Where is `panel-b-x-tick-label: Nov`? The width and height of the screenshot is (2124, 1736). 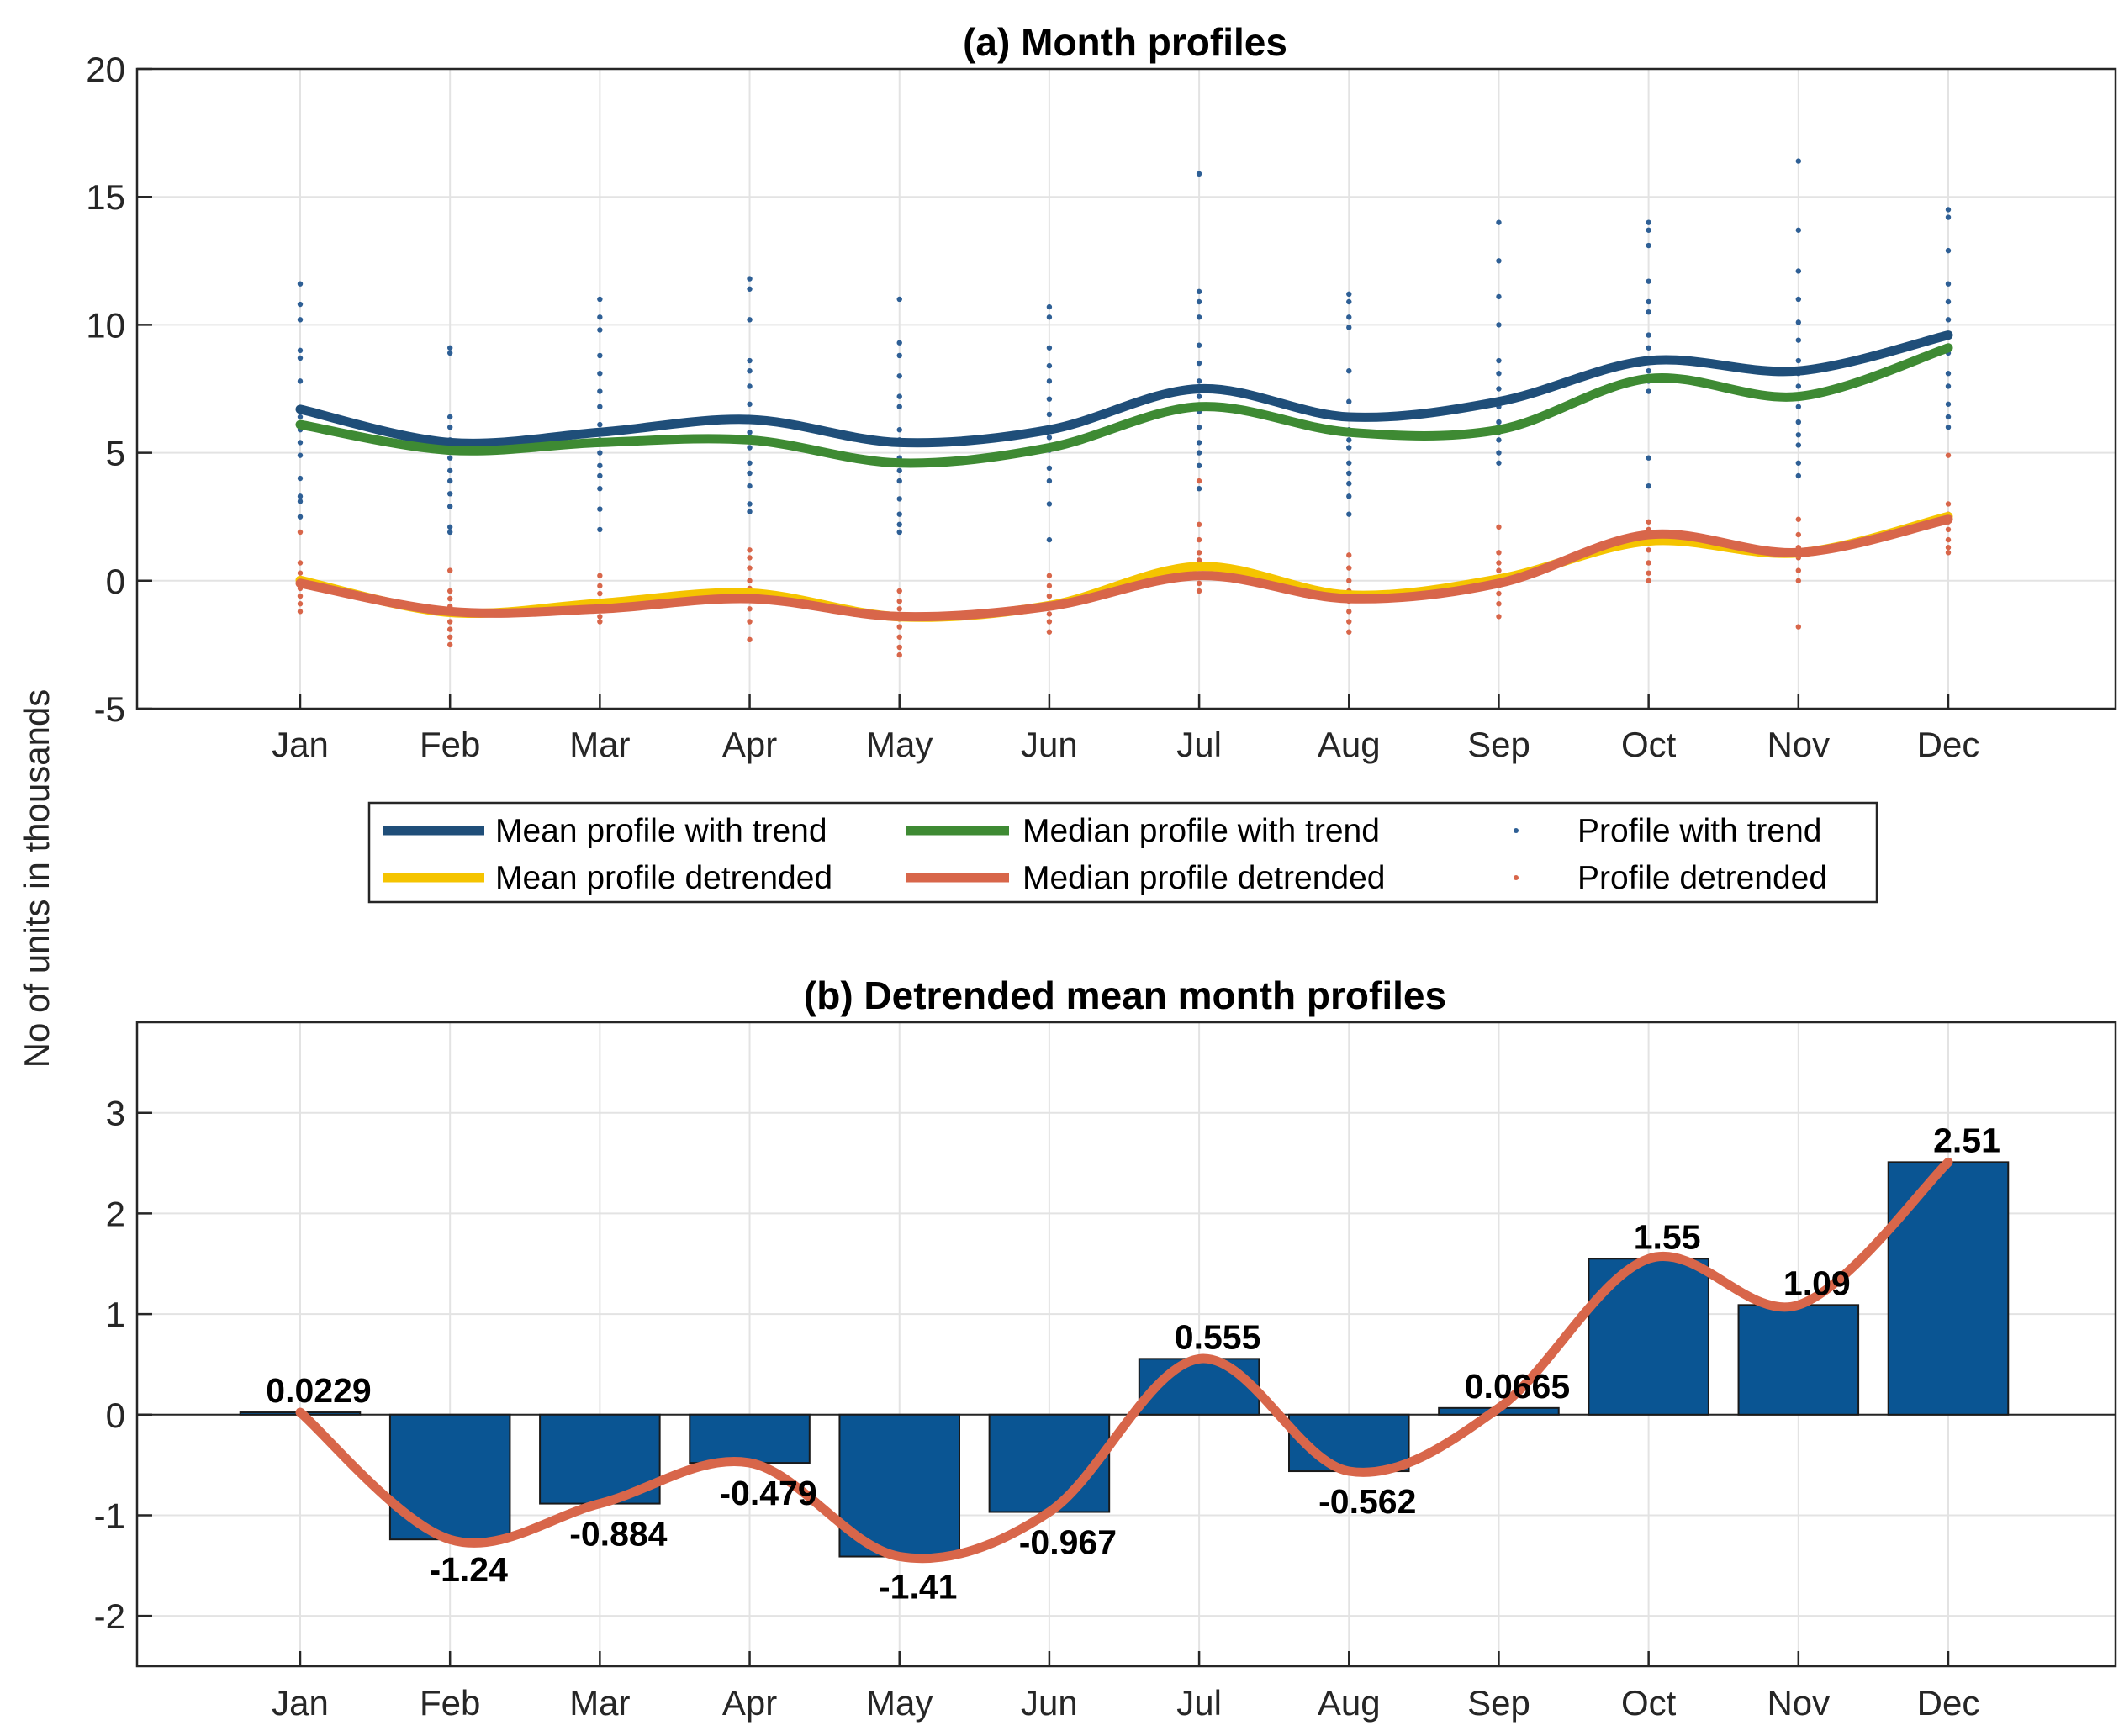
panel-b-x-tick-label: Nov is located at coordinates (1798, 1703).